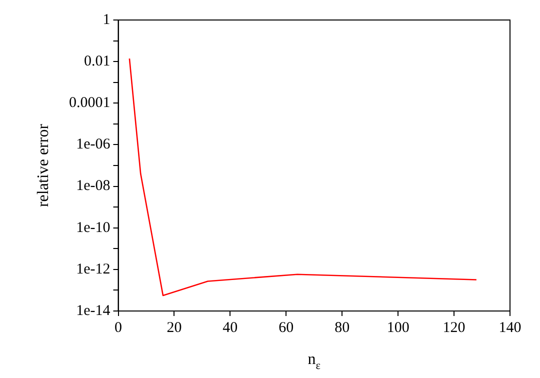  I want to click on y-tick-label: 1e-08, so click(93, 186).